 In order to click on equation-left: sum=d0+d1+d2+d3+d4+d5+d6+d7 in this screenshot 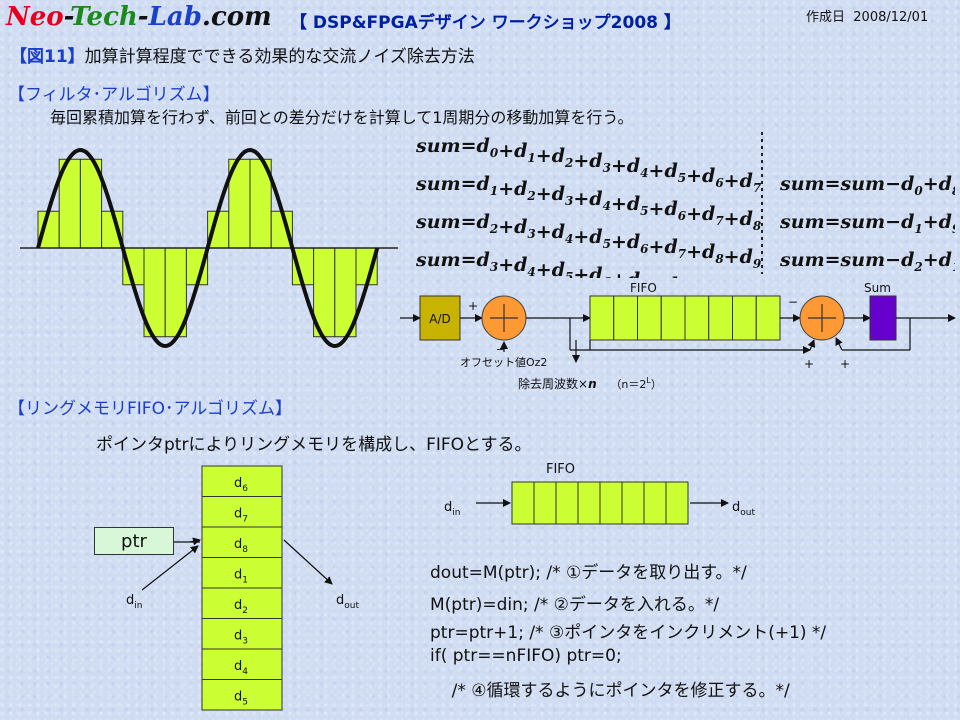, I will do `click(588, 165)`.